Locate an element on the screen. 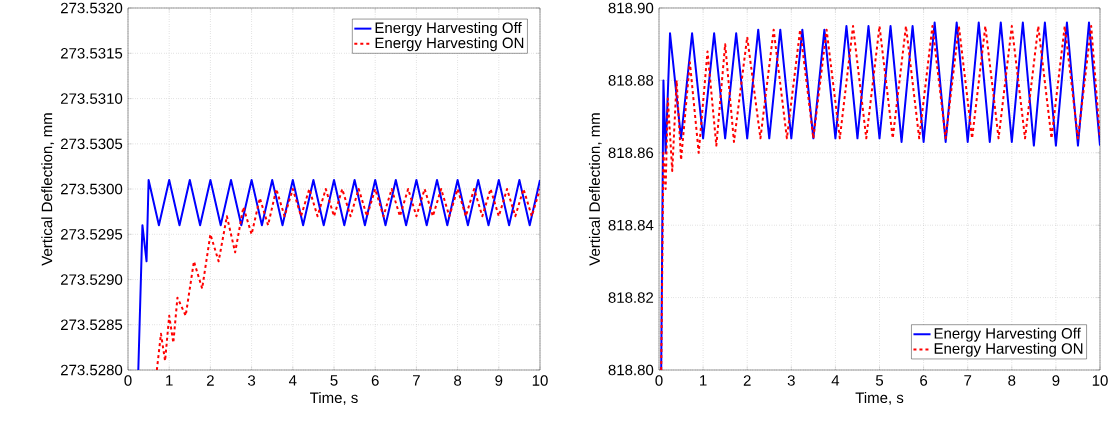 This screenshot has width=1116, height=421. y-tick-label: 273.5280 is located at coordinates (91, 370).